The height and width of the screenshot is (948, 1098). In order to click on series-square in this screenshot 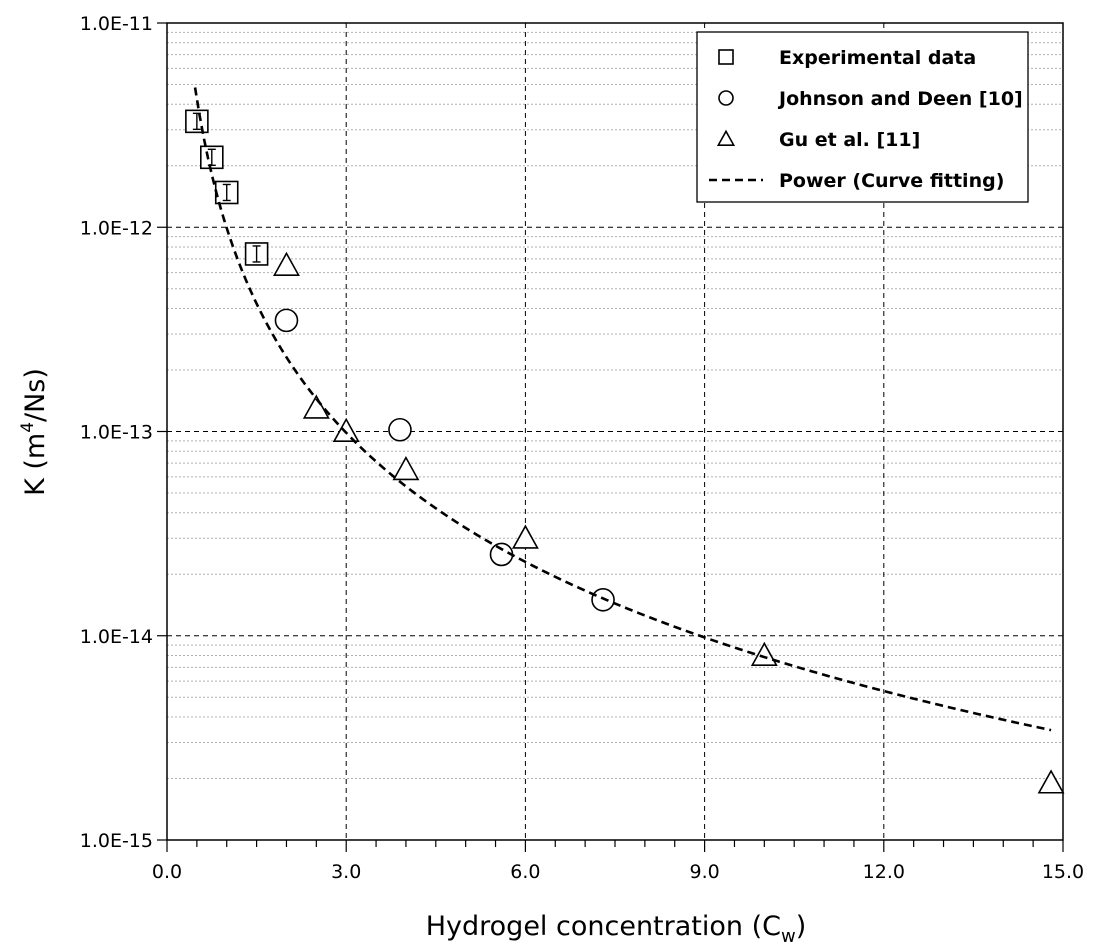, I will do `click(227, 187)`.